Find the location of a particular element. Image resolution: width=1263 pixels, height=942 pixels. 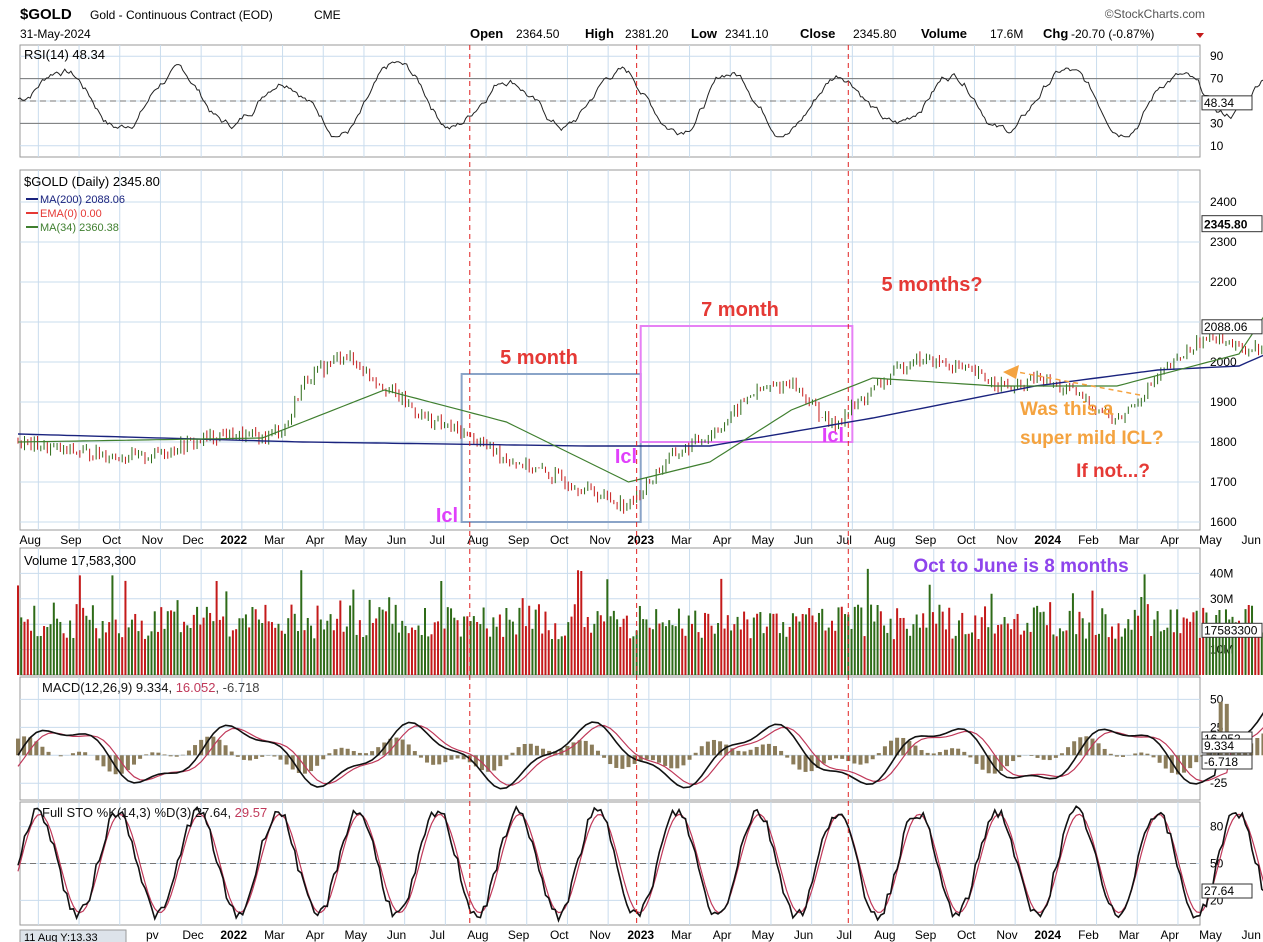

annotation-if-not: If not...? is located at coordinates (1113, 471).